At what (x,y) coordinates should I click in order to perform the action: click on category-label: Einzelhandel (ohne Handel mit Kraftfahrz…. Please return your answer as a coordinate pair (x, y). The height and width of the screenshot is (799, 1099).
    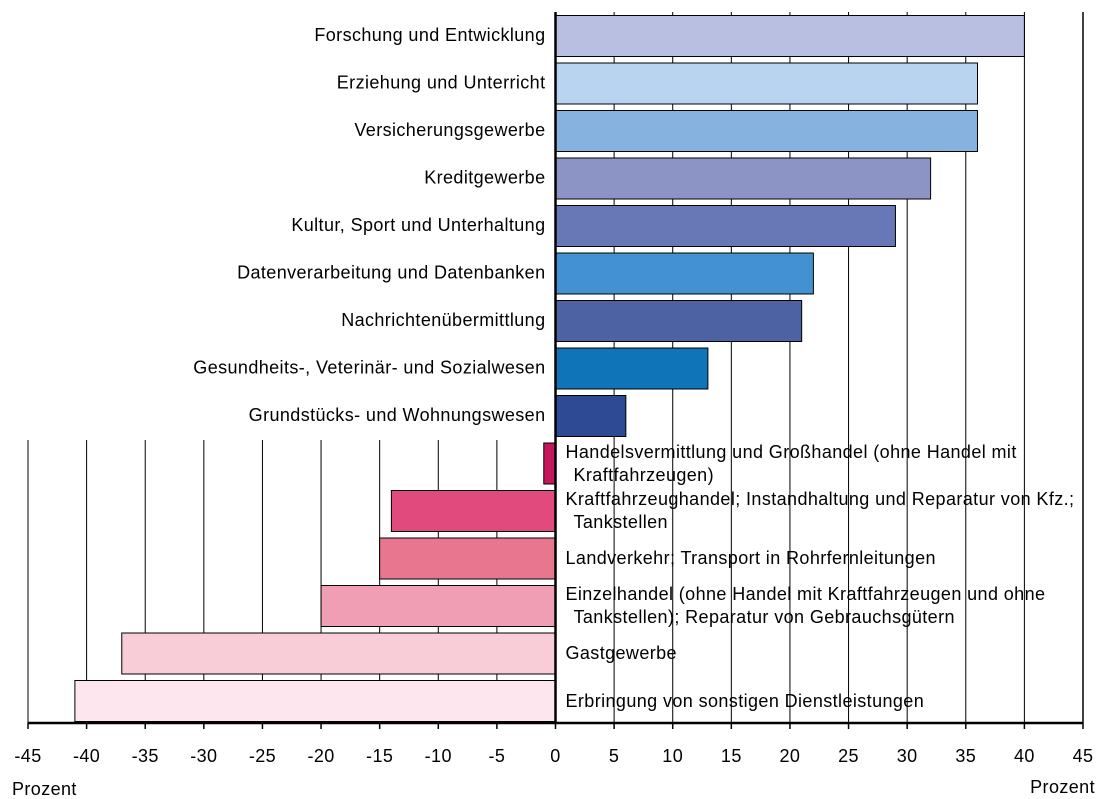
    Looking at the image, I should click on (805, 605).